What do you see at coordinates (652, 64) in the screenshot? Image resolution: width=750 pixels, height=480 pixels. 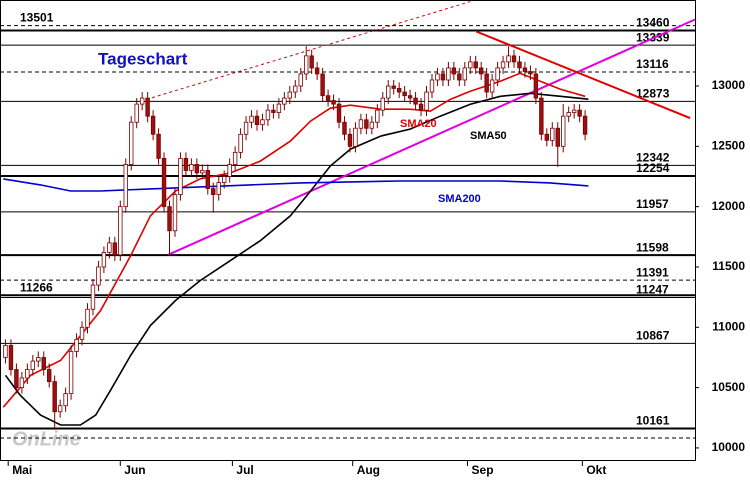 I see `level-label: 13116` at bounding box center [652, 64].